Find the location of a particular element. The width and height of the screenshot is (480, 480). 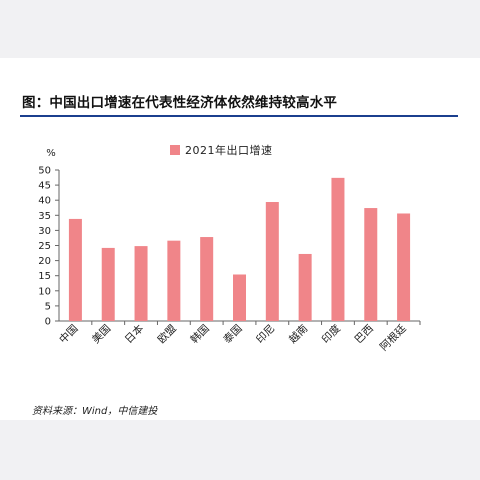

y-tick-label: 25 is located at coordinates (44, 246).